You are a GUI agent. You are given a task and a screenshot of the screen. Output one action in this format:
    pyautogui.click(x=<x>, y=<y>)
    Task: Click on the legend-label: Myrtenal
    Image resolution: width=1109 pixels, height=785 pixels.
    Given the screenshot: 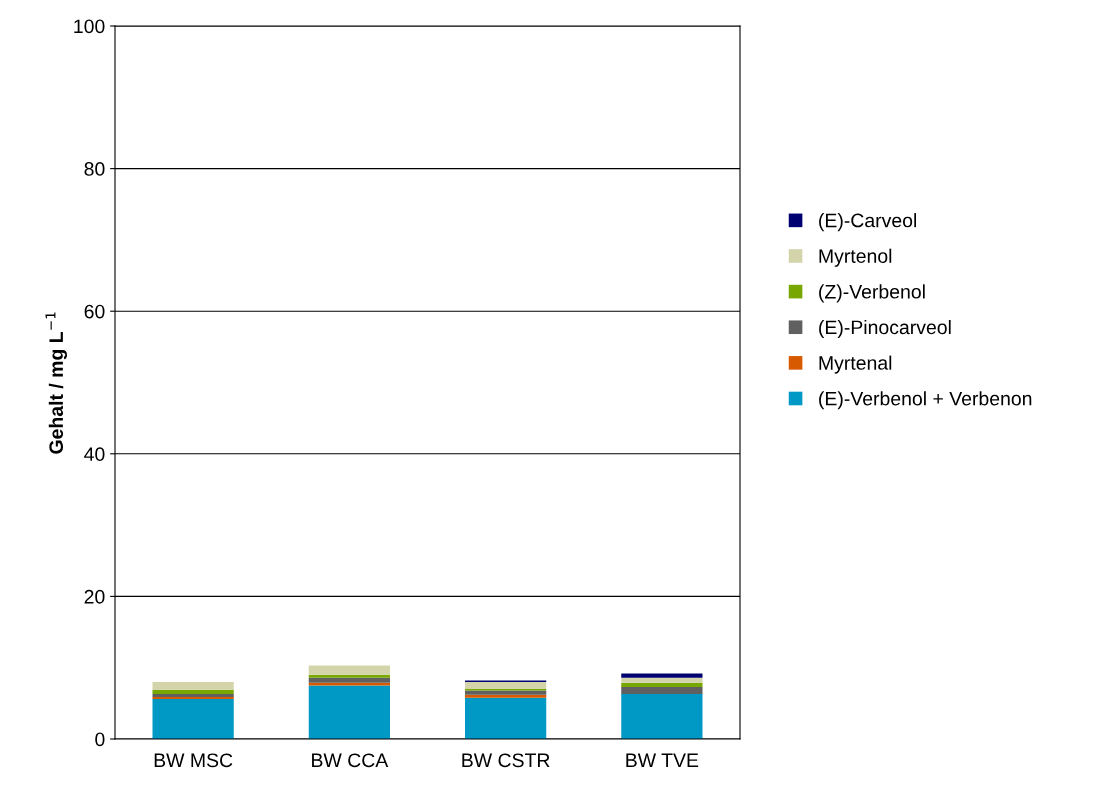 What is the action you would take?
    pyautogui.click(x=855, y=364)
    